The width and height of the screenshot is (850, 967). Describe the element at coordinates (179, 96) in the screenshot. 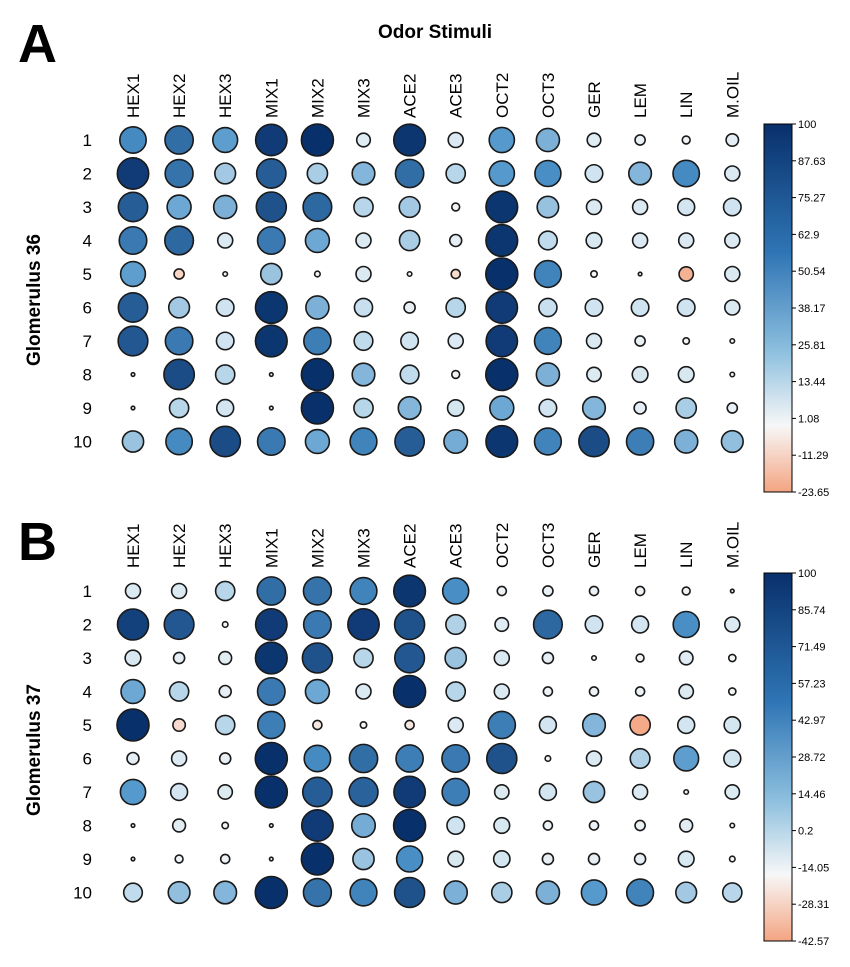

I see `column-label: HEX2` at that location.